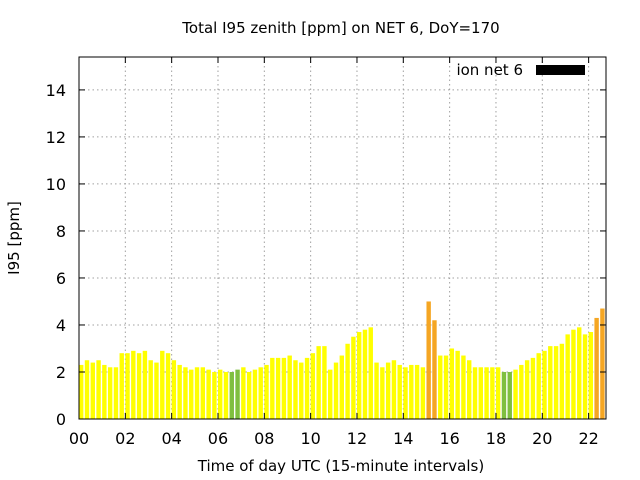  Describe the element at coordinates (14, 238) in the screenshot. I see `y-axis-title: I95 [ppm]` at that location.